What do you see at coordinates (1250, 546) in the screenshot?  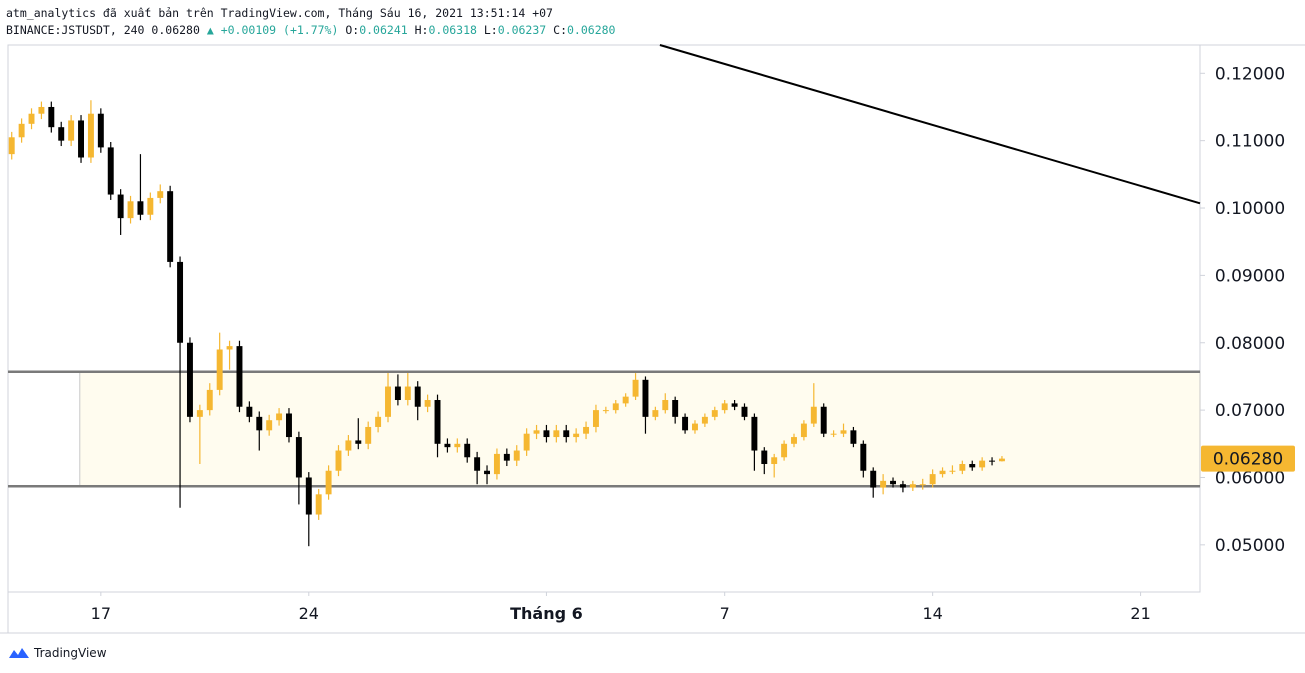 I see `y-tick-label: 0.05000` at bounding box center [1250, 546].